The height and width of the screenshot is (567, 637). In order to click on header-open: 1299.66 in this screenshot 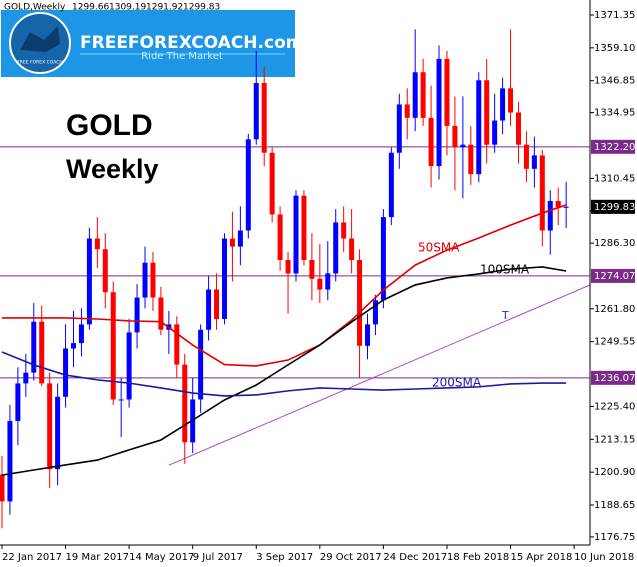, I will do `click(90, 8)`.